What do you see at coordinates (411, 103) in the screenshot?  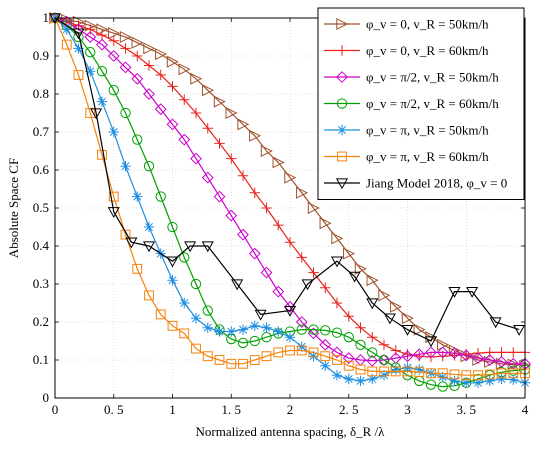 I see `legend-item-3: φ_v = π/2, v_R = 60km/h` at bounding box center [411, 103].